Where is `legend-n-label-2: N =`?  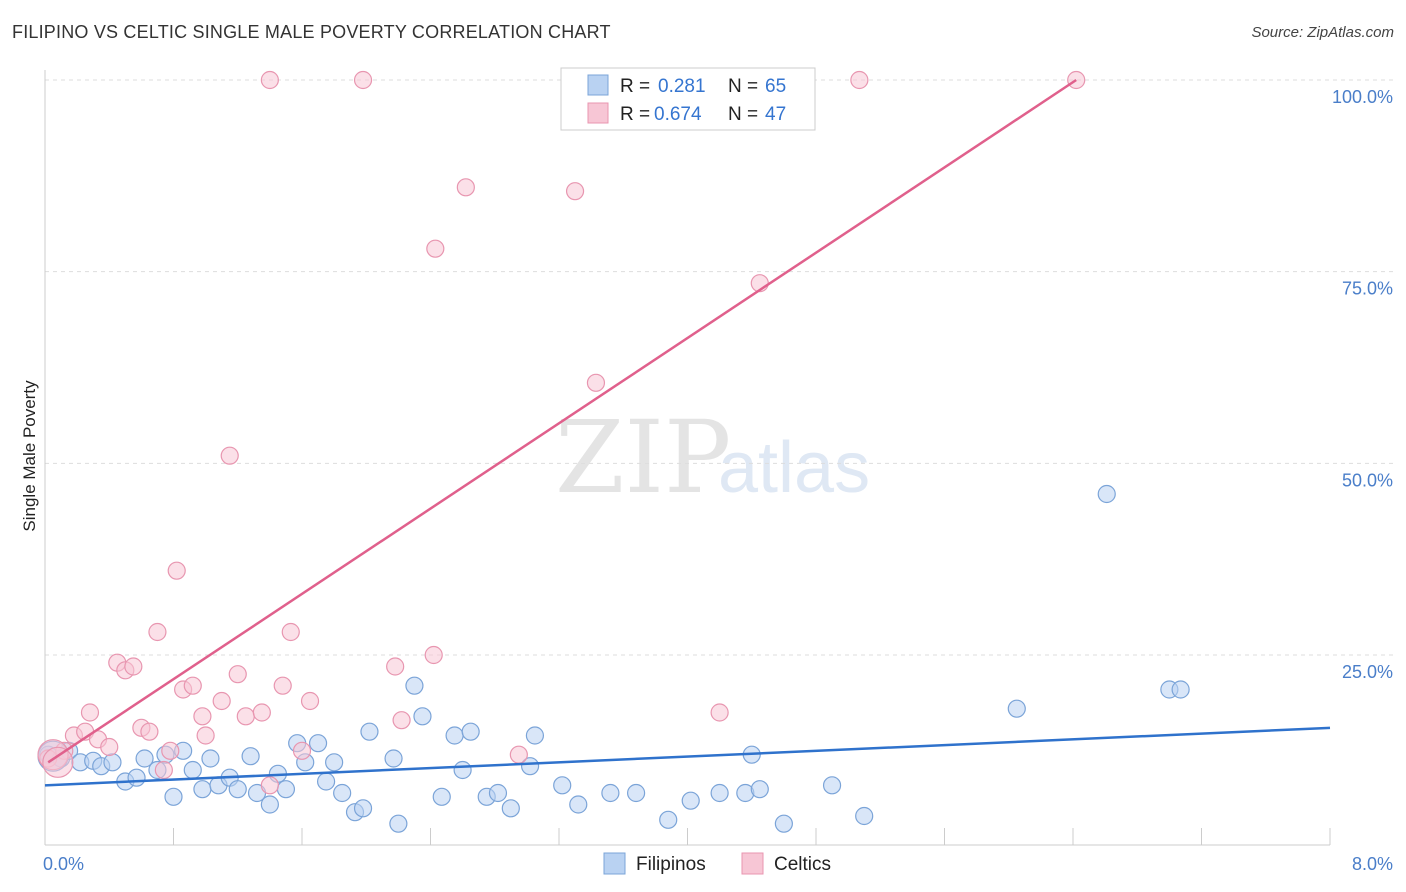 legend-n-label-2: N = is located at coordinates (743, 114).